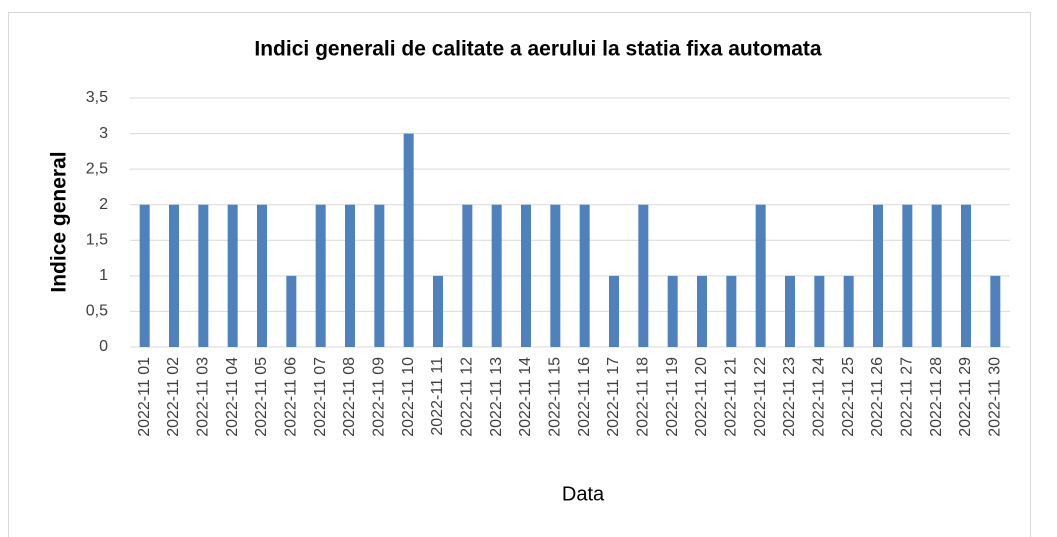 The height and width of the screenshot is (537, 1057). What do you see at coordinates (103, 275) in the screenshot?
I see `y-tick-label: 1` at bounding box center [103, 275].